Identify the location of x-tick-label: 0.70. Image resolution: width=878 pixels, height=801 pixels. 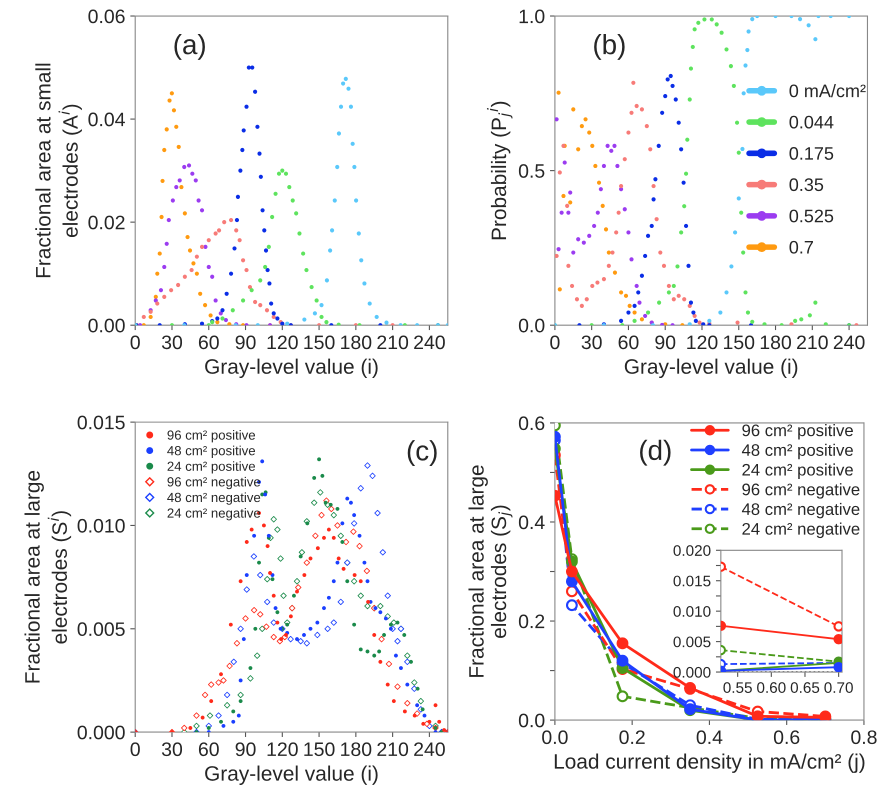
(838, 687).